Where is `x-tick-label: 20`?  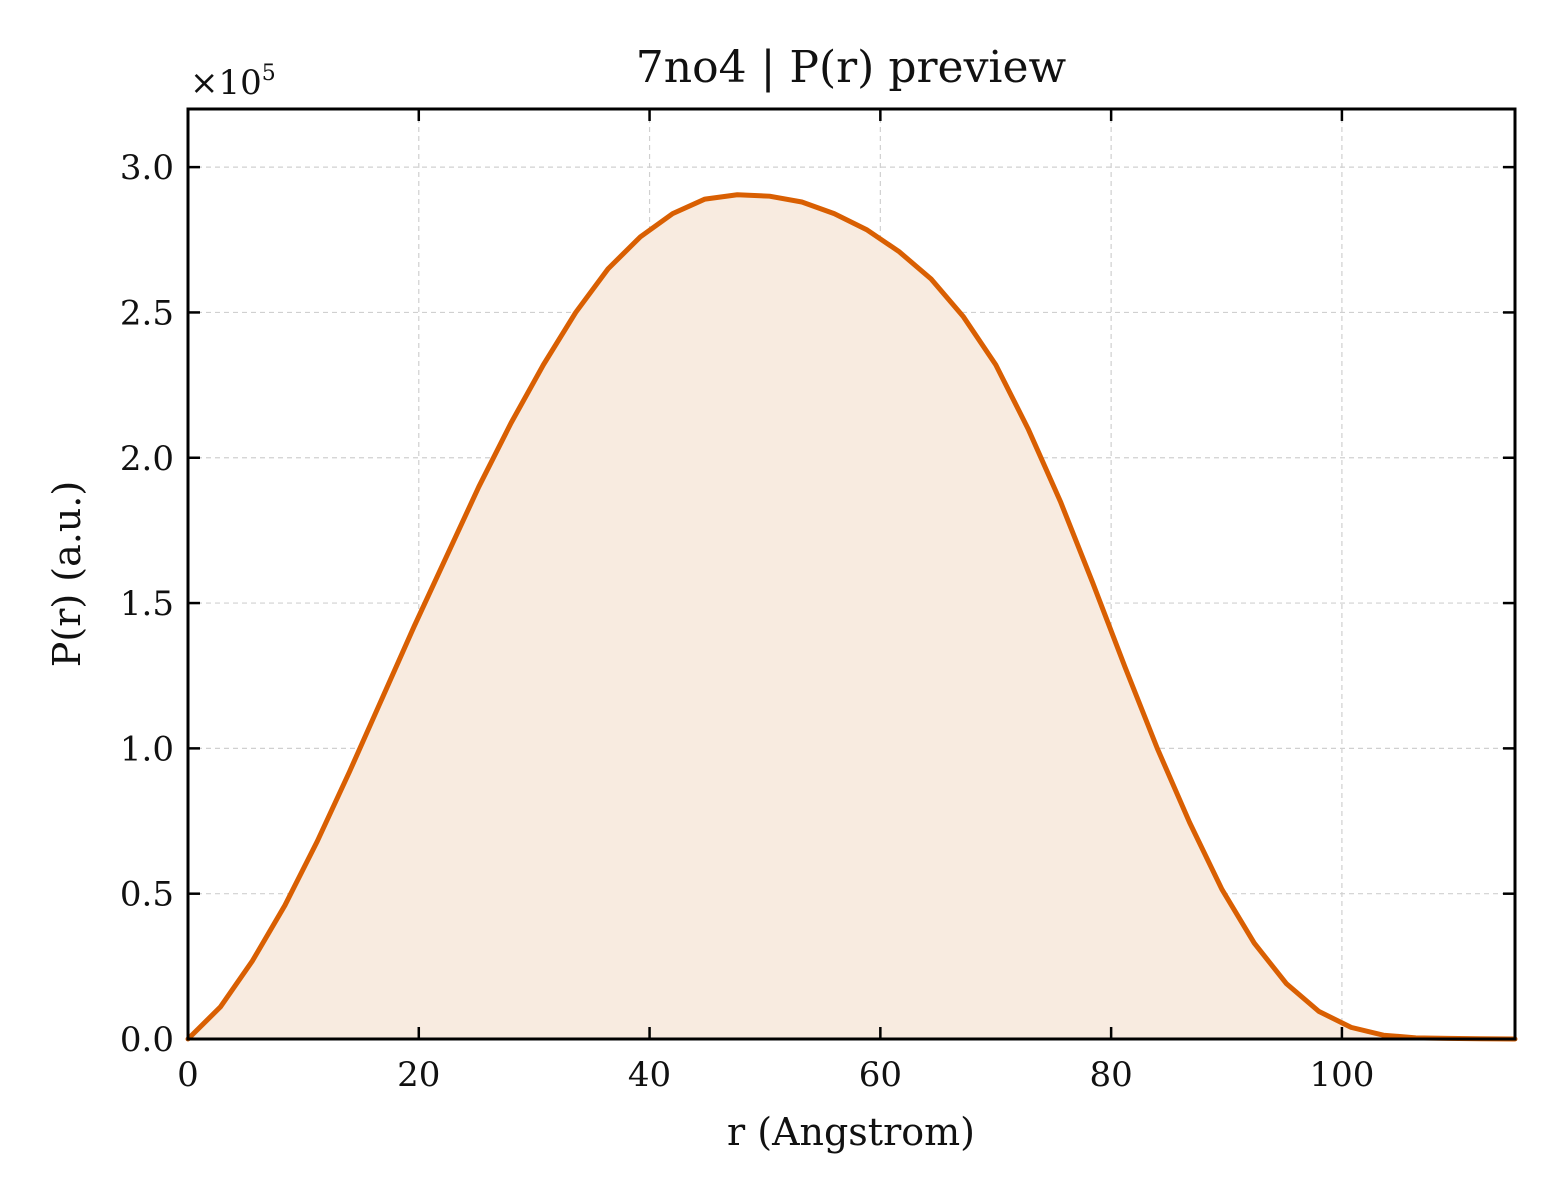
x-tick-label: 20 is located at coordinates (418, 1075).